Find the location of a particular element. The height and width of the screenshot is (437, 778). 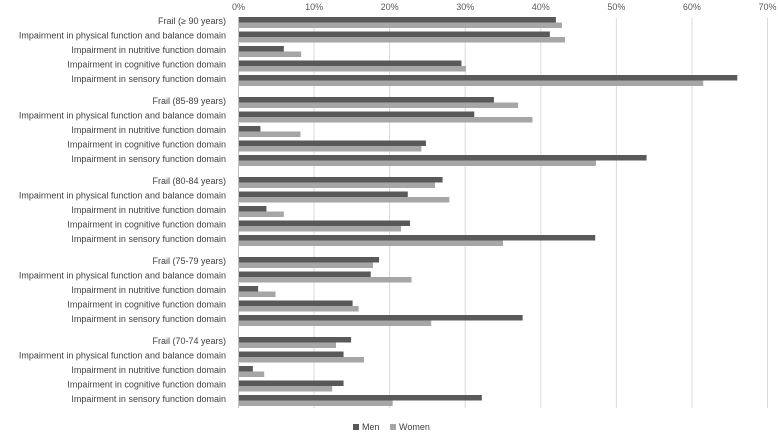

x-tick-label: 50% is located at coordinates (616, 7).